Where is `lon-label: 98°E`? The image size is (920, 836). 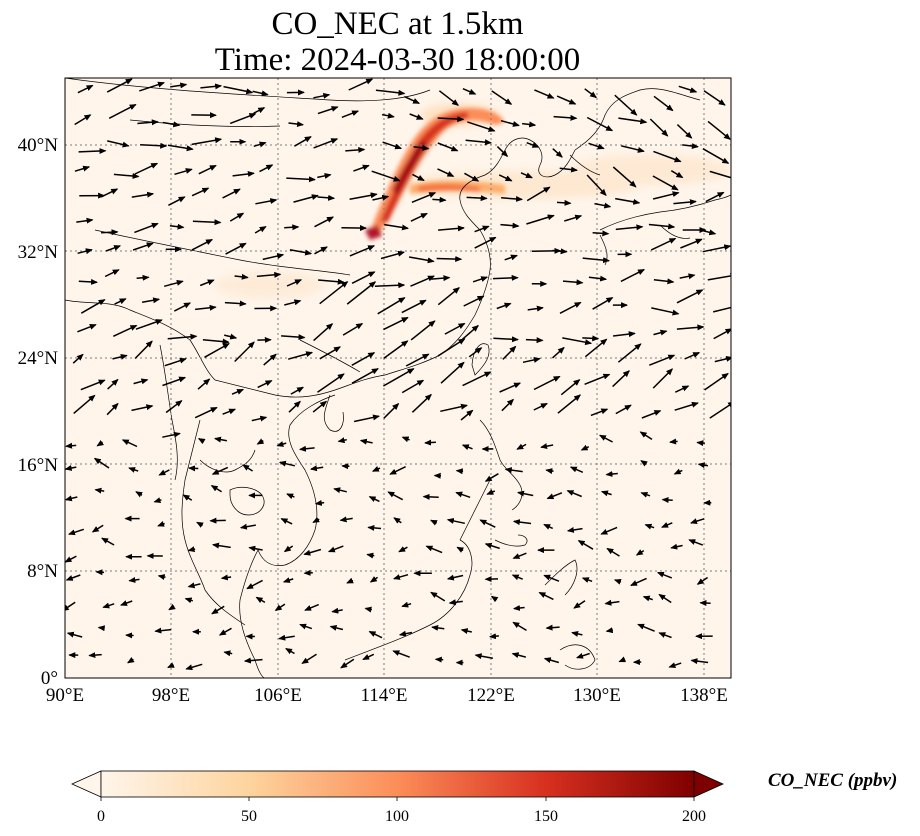 lon-label: 98°E is located at coordinates (171, 695).